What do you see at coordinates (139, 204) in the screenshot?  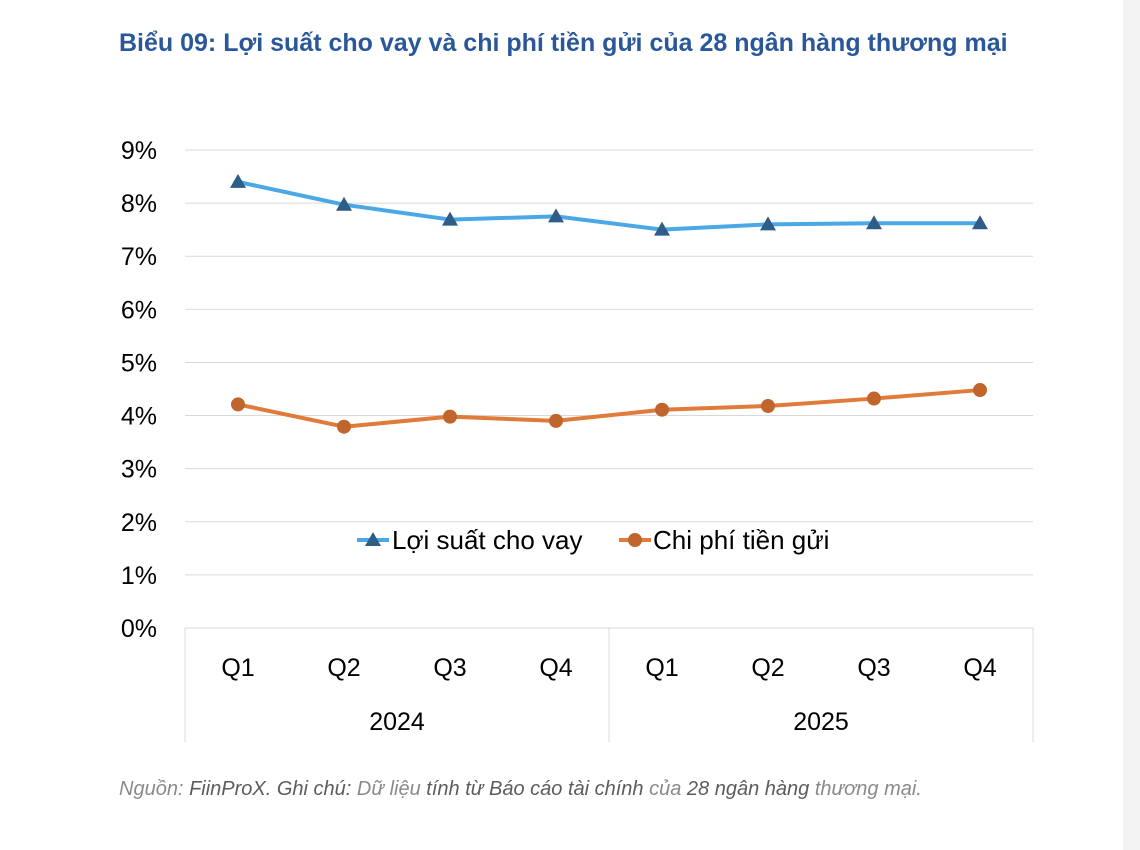 I see `y-tick-label: 8%` at bounding box center [139, 204].